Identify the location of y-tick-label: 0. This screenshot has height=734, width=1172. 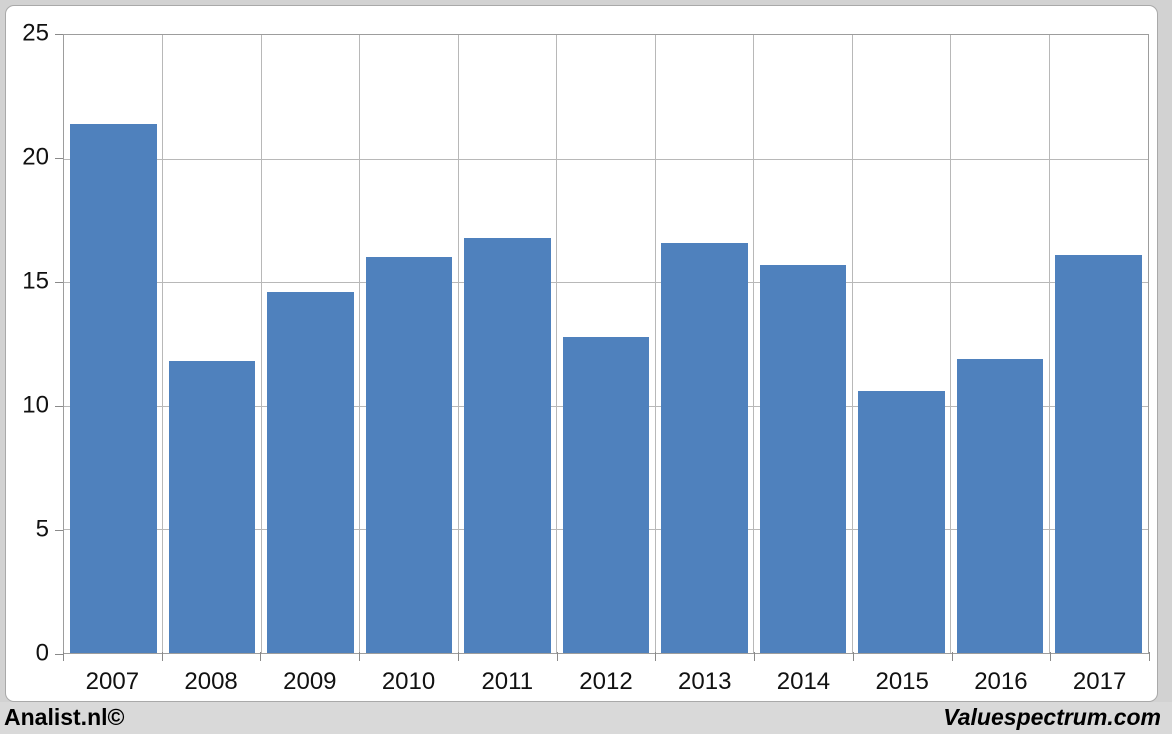
(42, 653).